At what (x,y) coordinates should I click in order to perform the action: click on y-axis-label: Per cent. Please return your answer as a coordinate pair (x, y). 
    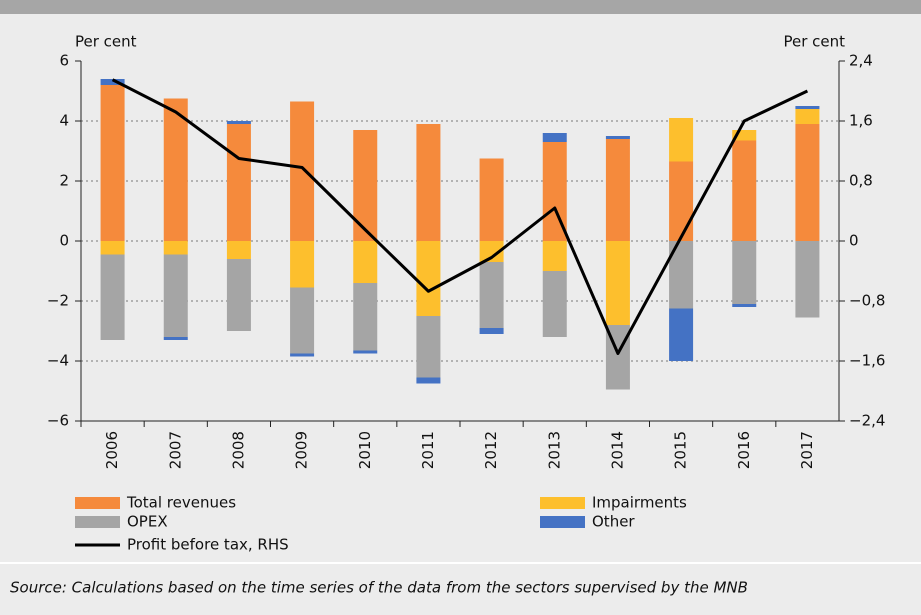
    Looking at the image, I should click on (106, 42).